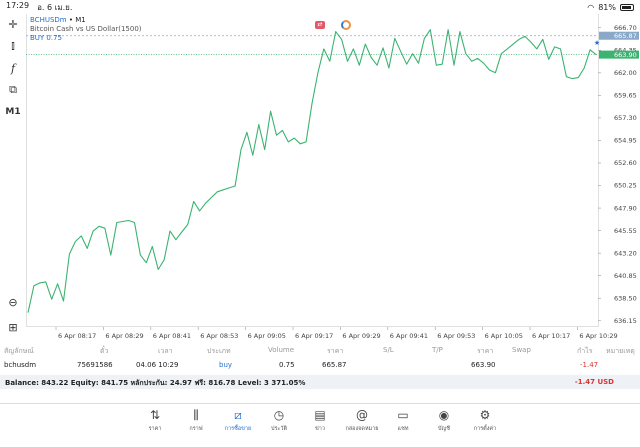  I want to click on y-tick-label: 647.90, so click(625, 208).